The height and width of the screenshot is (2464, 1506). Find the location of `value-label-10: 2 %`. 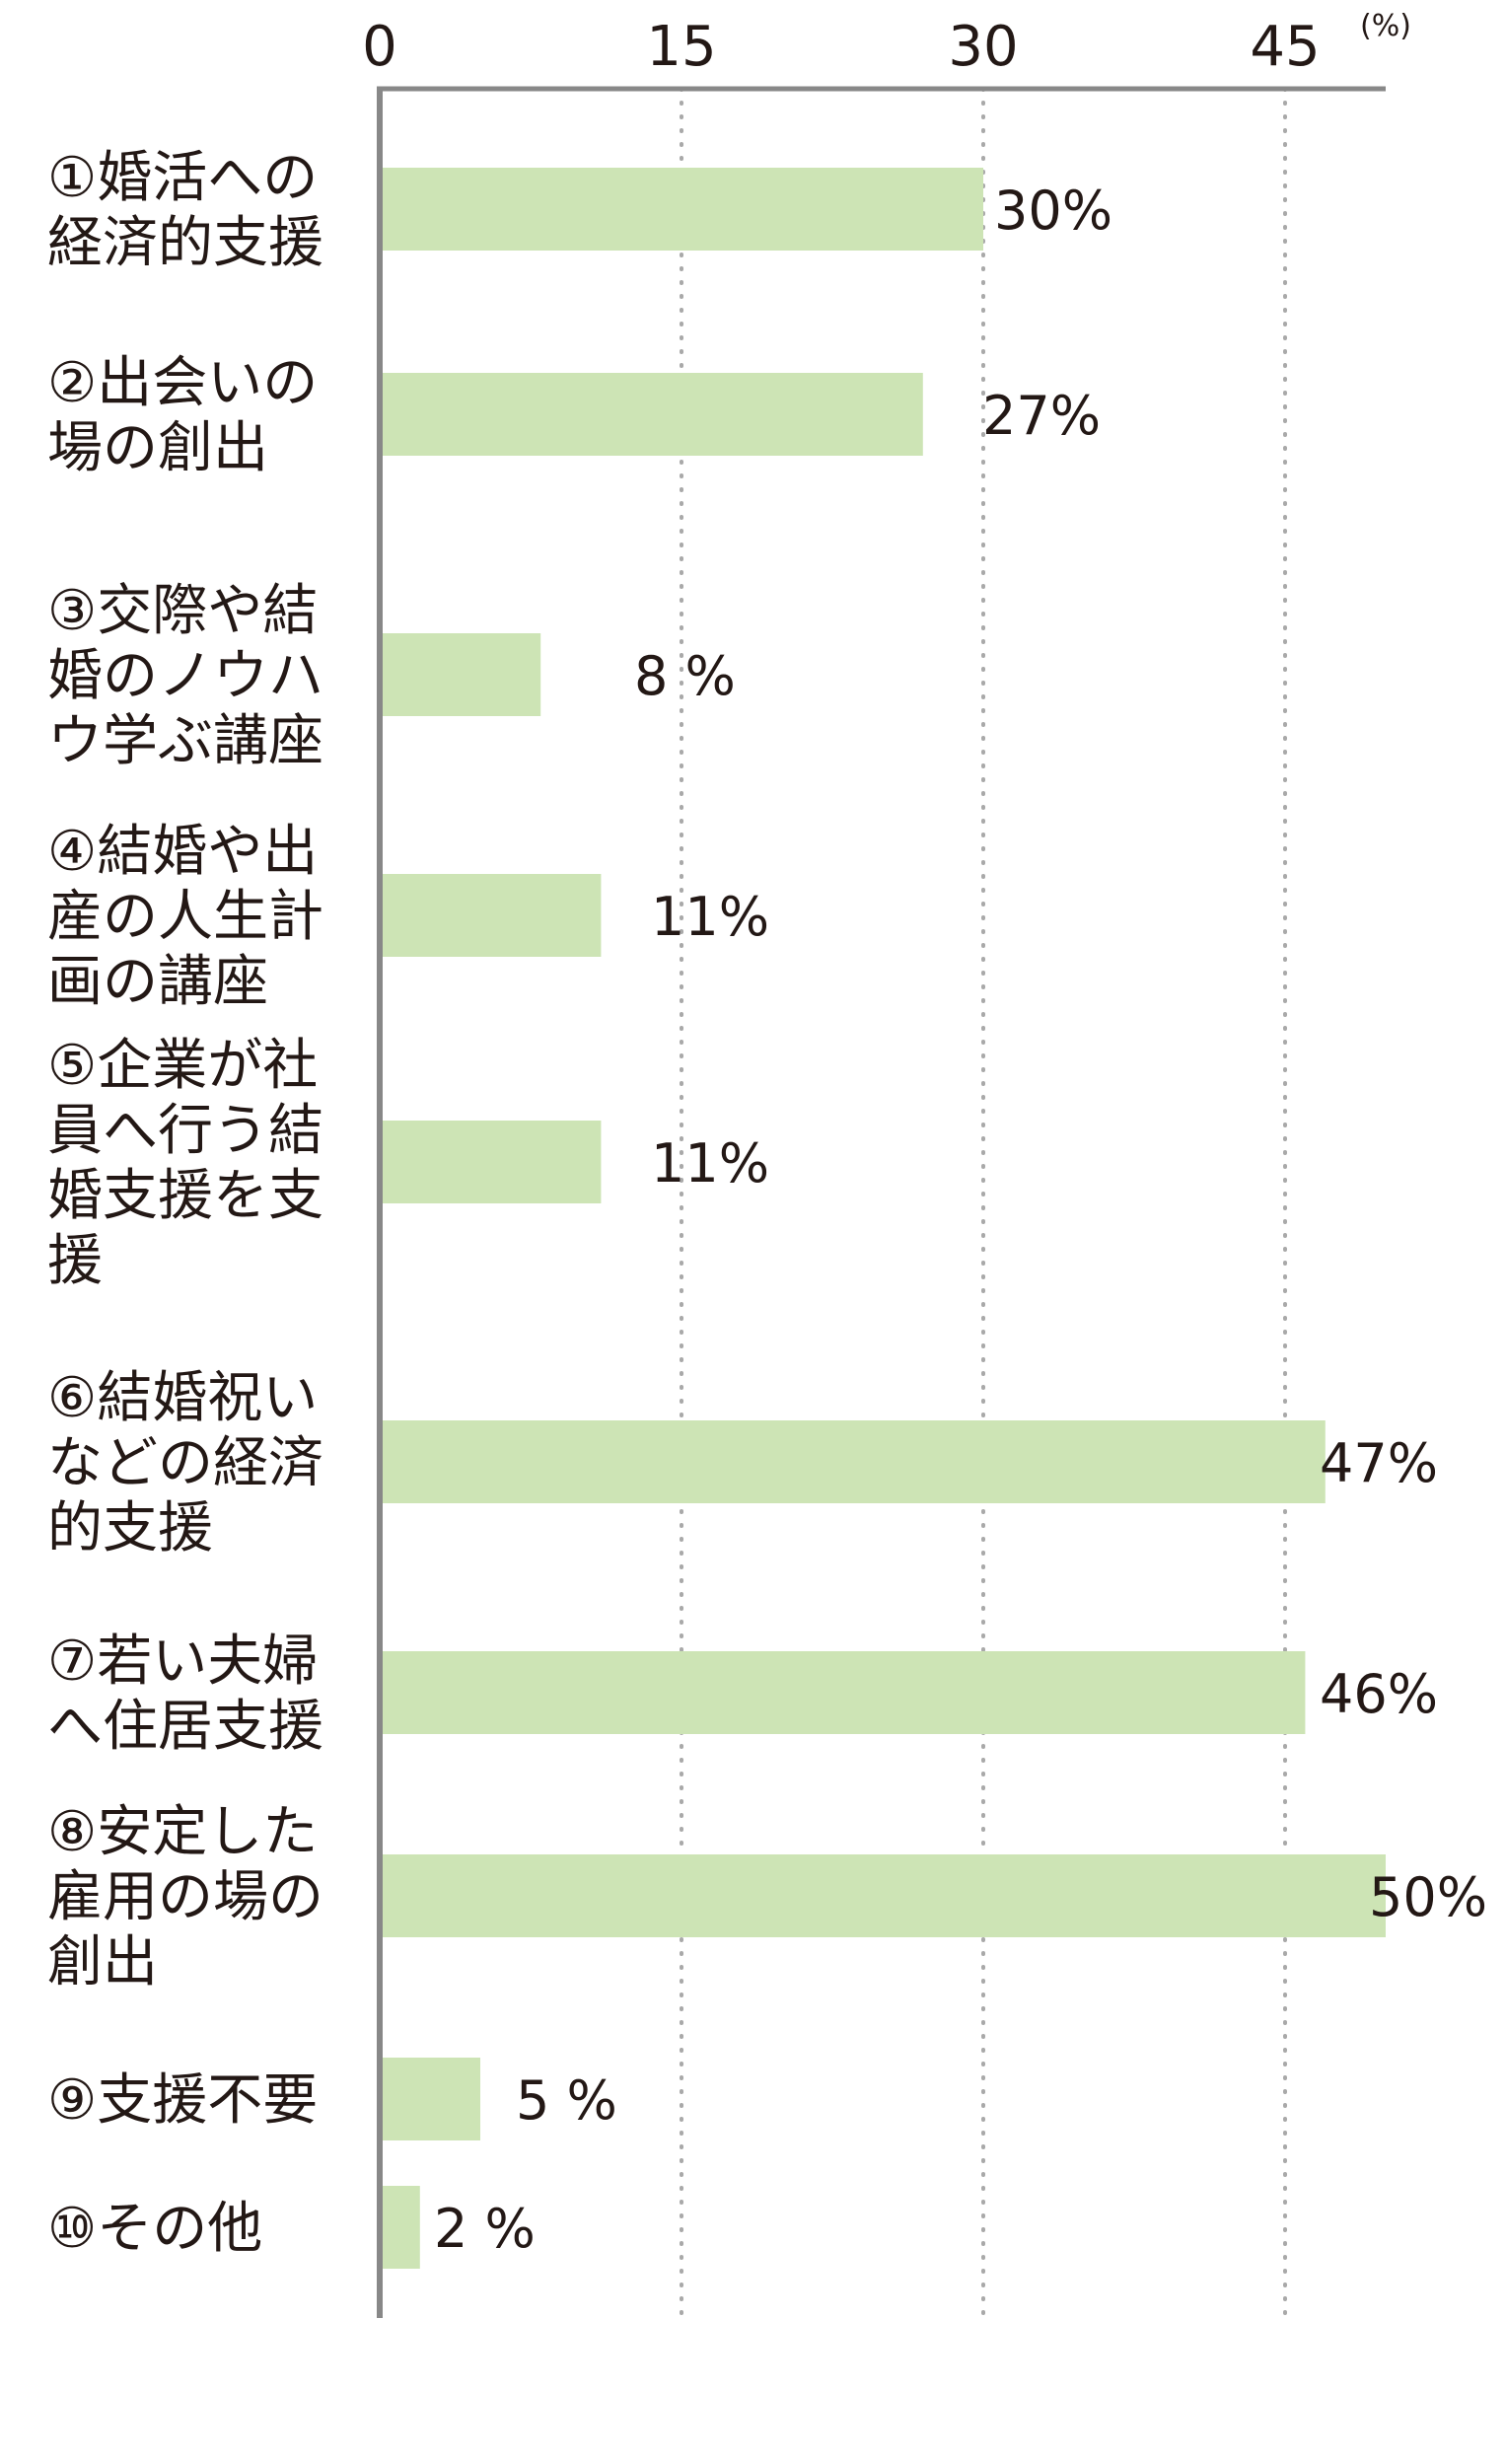

value-label-10: 2 % is located at coordinates (485, 2229).